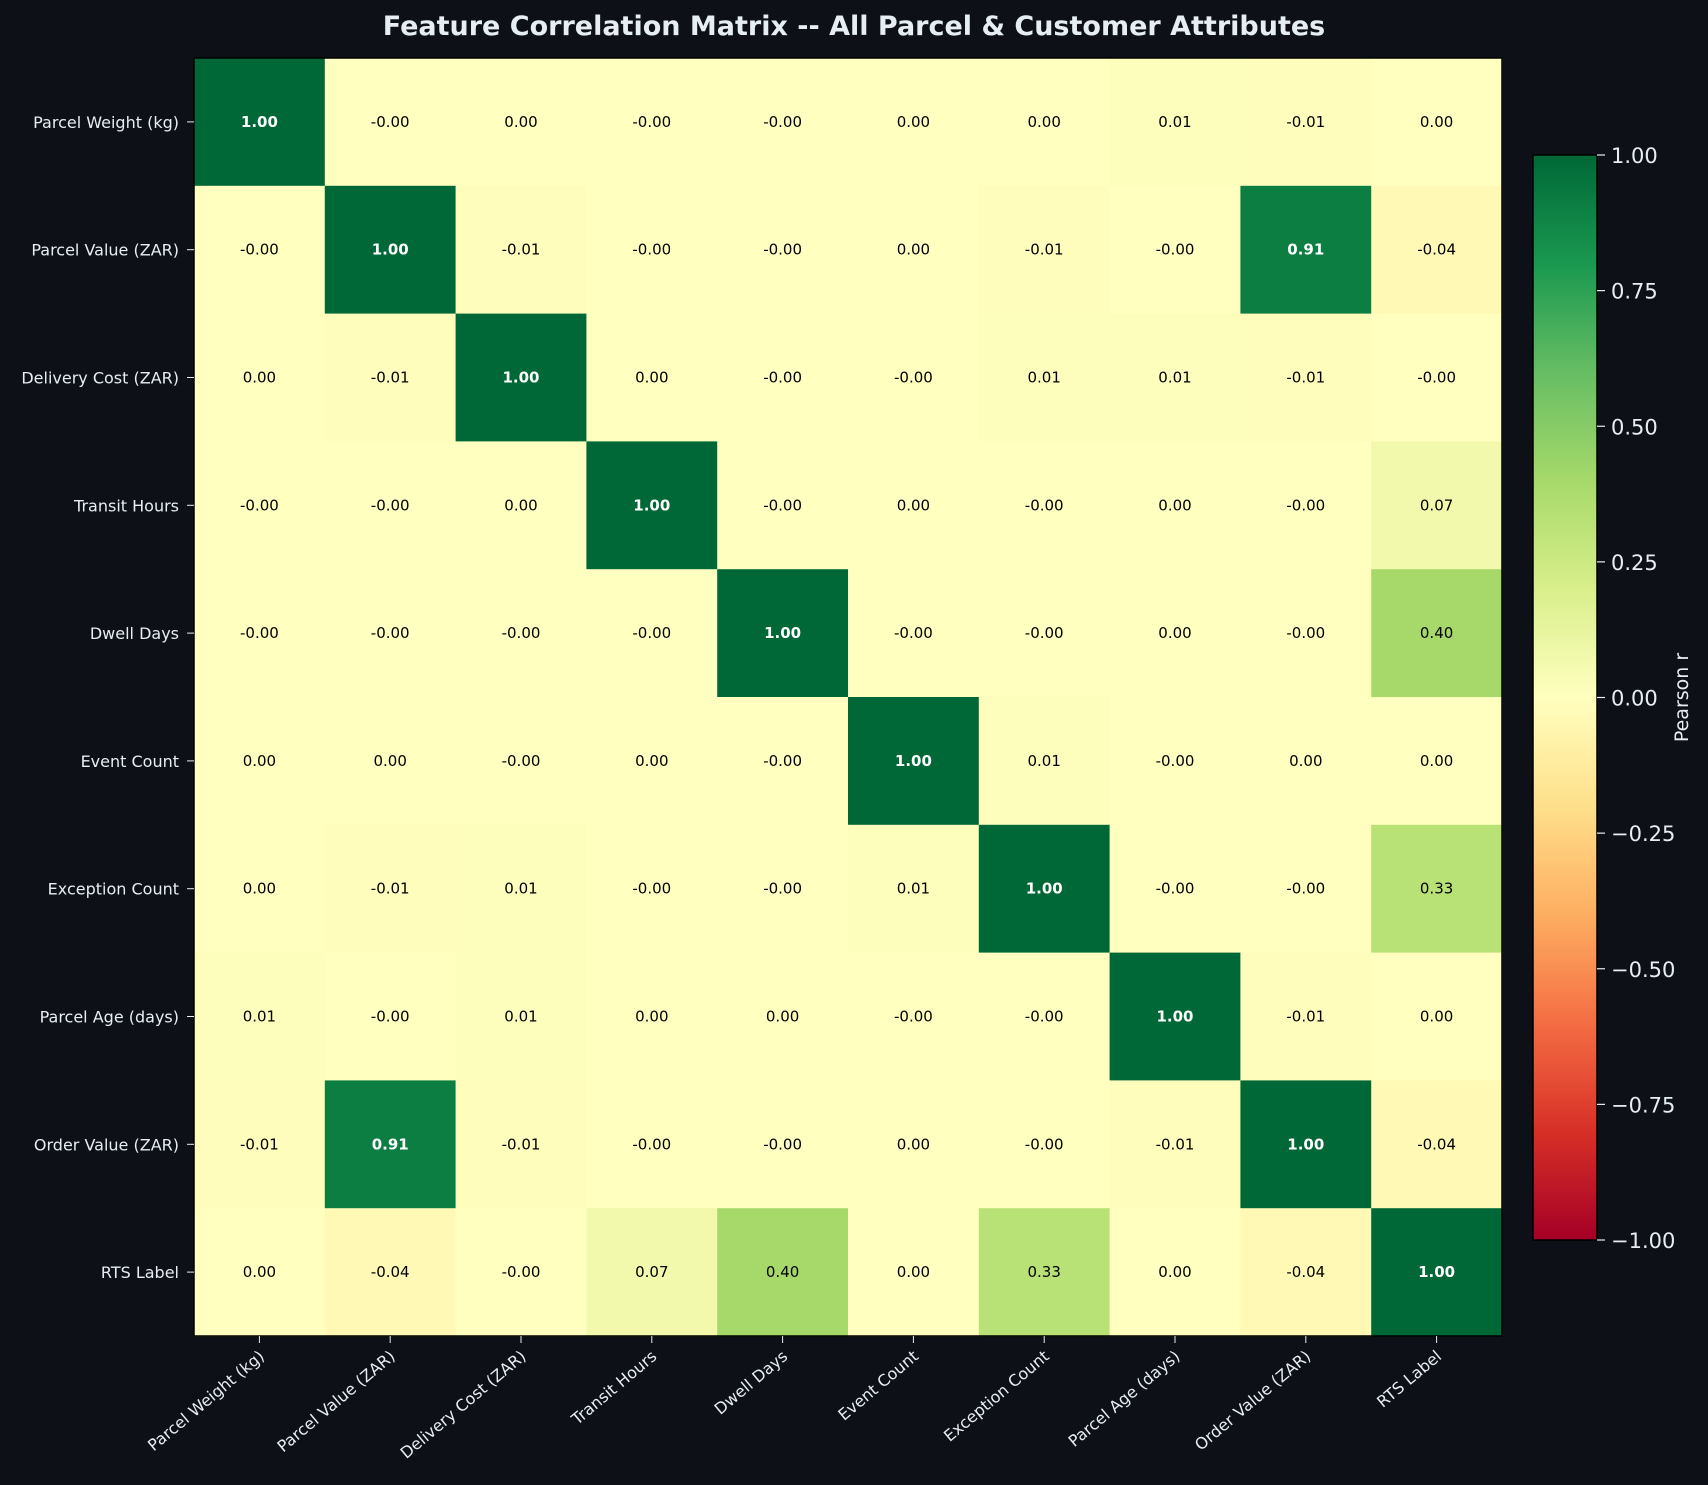 Image resolution: width=1708 pixels, height=1485 pixels. I want to click on column-label: Order Value (ZAR), so click(1252, 1401).